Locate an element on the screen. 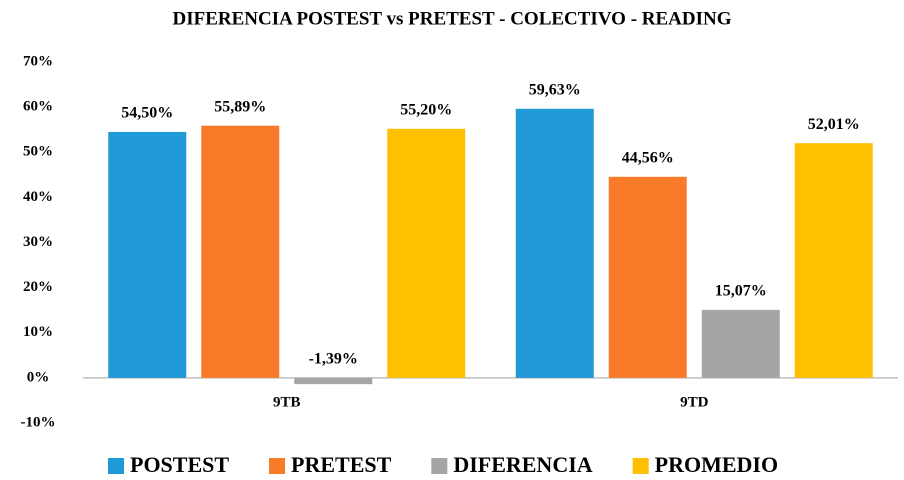  value-label: 55,89% is located at coordinates (240, 106).